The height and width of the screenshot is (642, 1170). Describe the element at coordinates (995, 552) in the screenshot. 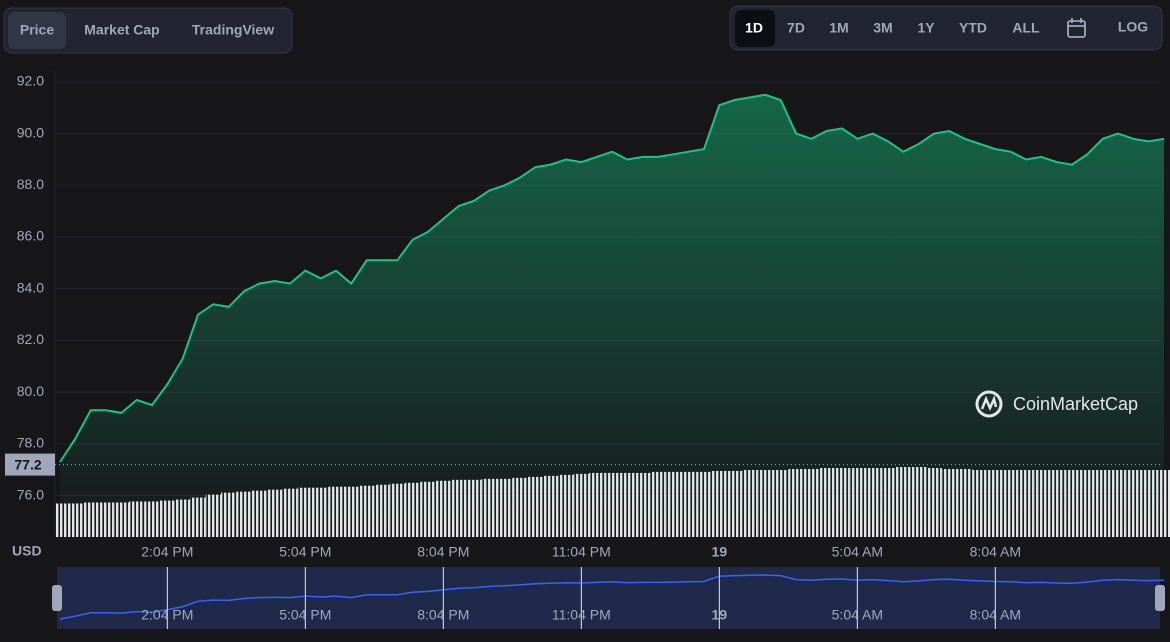

I see `x-tick-label: 8:04 AM` at that location.